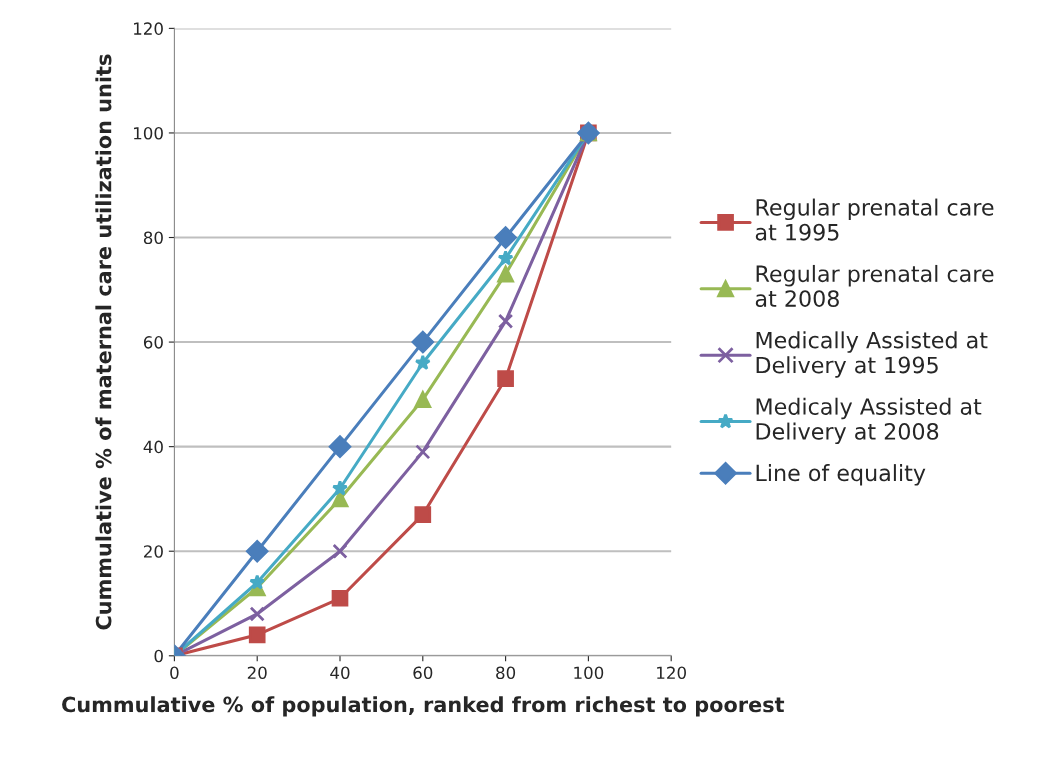  I want to click on x-tick-label: 60, so click(423, 673).